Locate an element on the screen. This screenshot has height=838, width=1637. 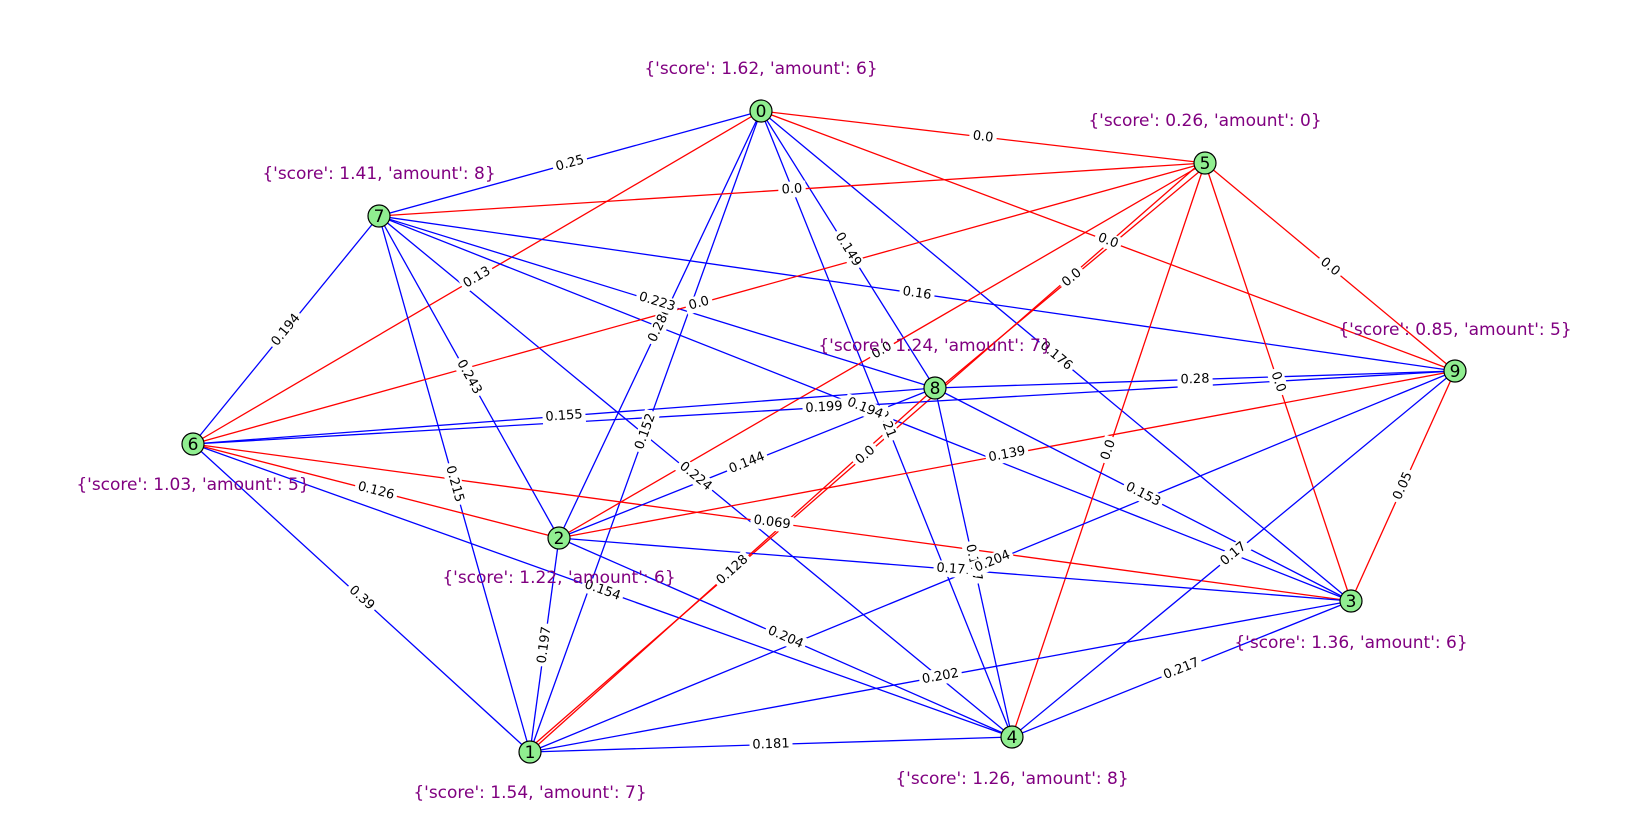
edge-weight-text: 0.144 is located at coordinates (747, 463).